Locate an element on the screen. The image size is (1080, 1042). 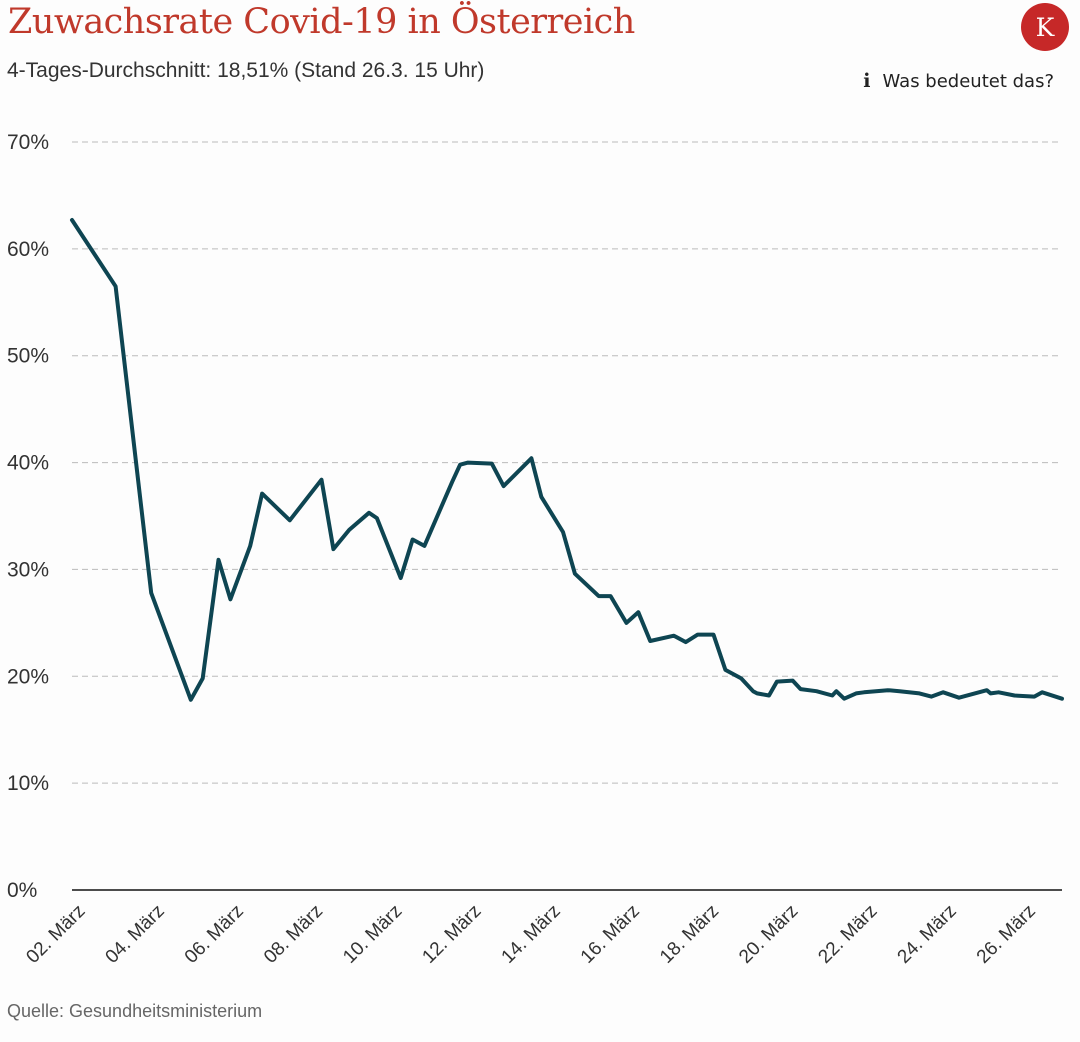
kurier-logo: K is located at coordinates (1045, 27).